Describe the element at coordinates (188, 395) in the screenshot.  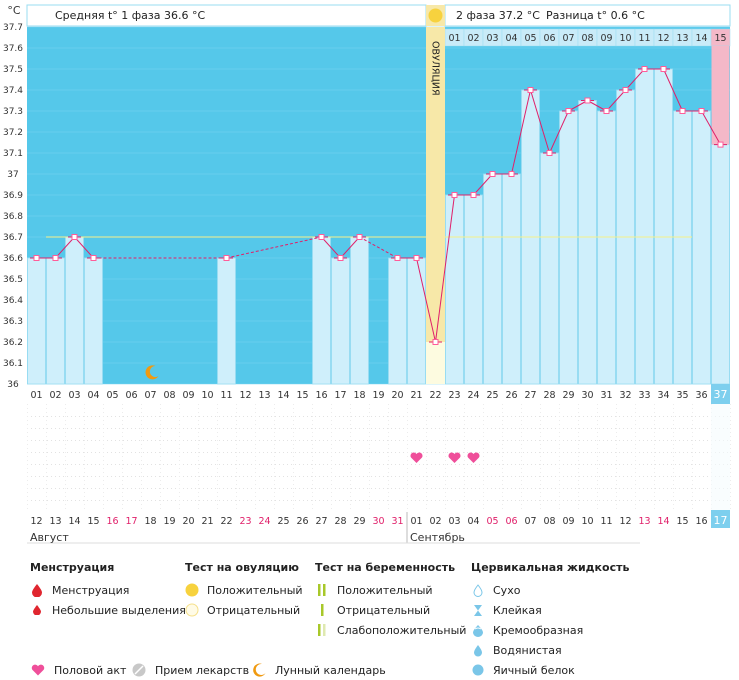
I see `cycle-day-label: 09` at that location.